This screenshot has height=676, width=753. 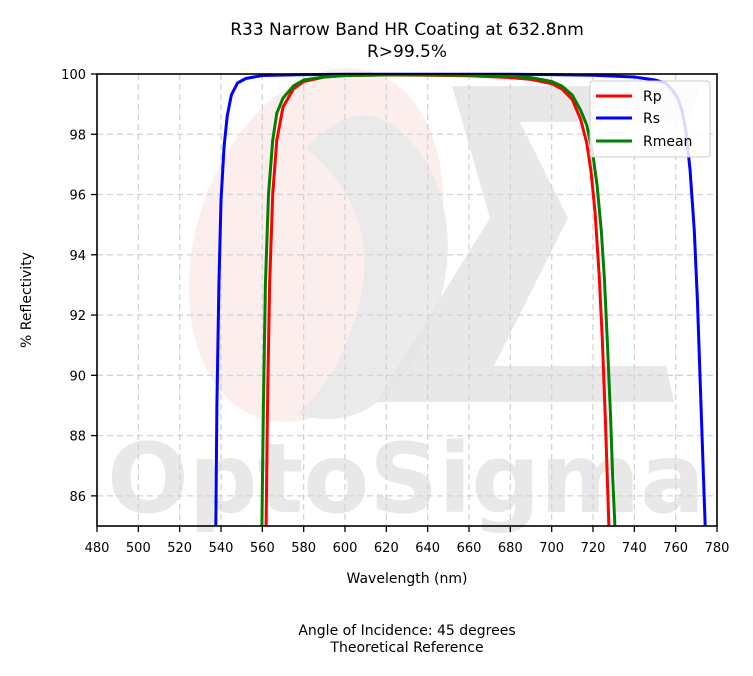 What do you see at coordinates (427, 548) in the screenshot?
I see `x-tick-label: 640` at bounding box center [427, 548].